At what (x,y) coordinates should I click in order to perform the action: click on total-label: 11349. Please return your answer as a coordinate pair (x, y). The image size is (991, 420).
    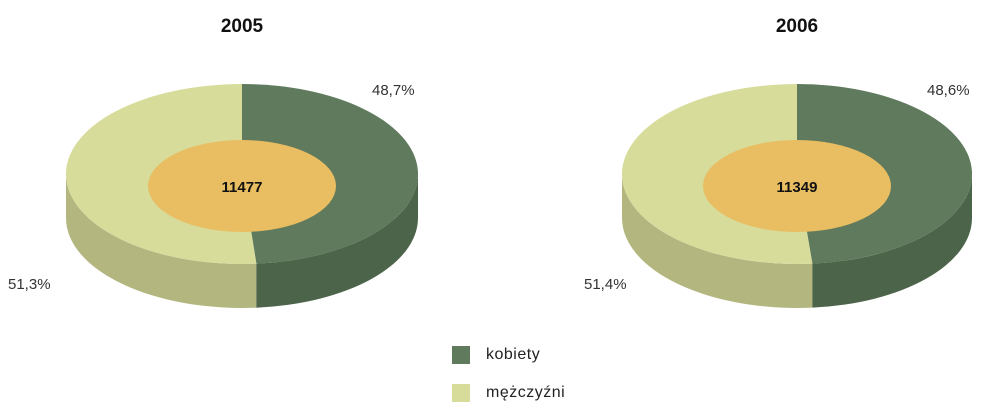
    Looking at the image, I should click on (797, 187).